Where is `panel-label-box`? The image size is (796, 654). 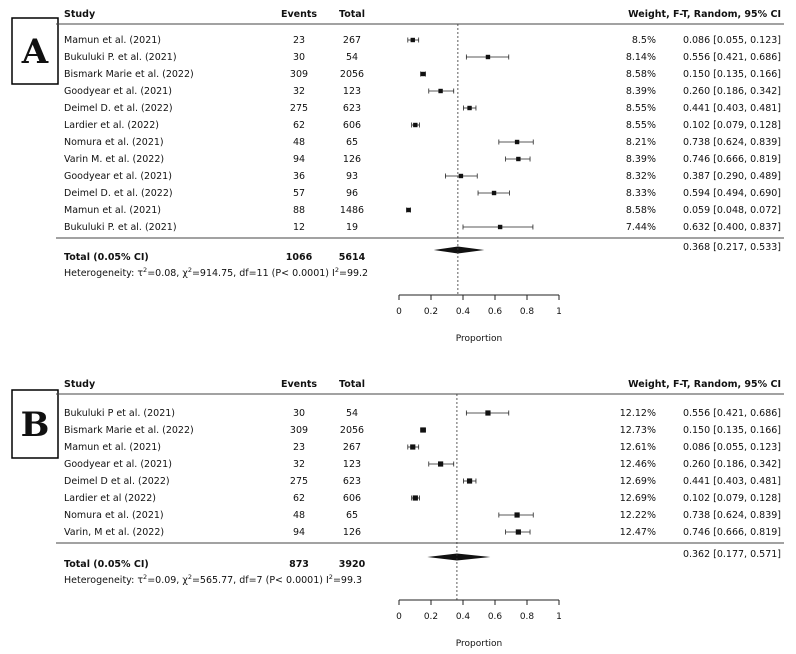
panel-label-box is located at coordinates (35, 51).